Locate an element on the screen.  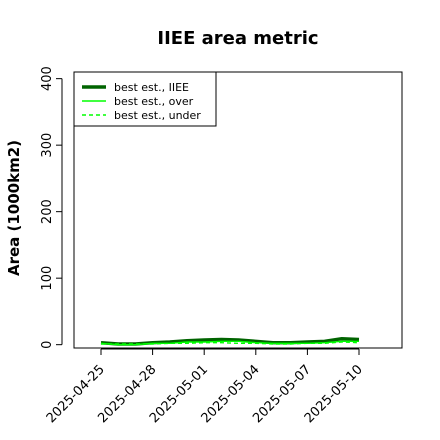
y-tick-label: 0 is located at coordinates (47, 345).